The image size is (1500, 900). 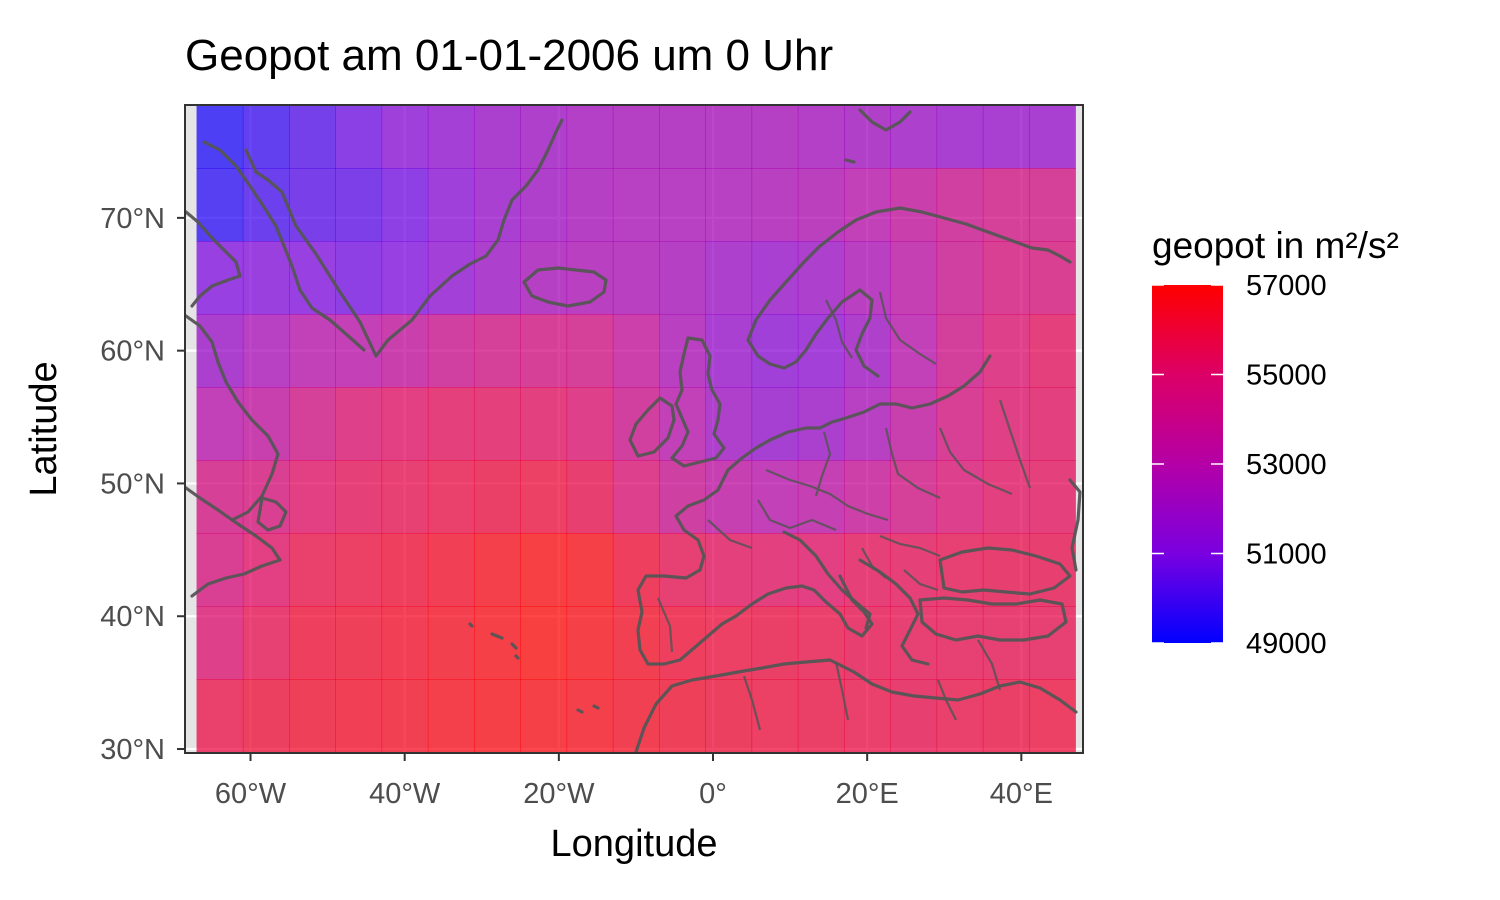 I want to click on y-tick-label: 70°N, so click(x=132, y=219).